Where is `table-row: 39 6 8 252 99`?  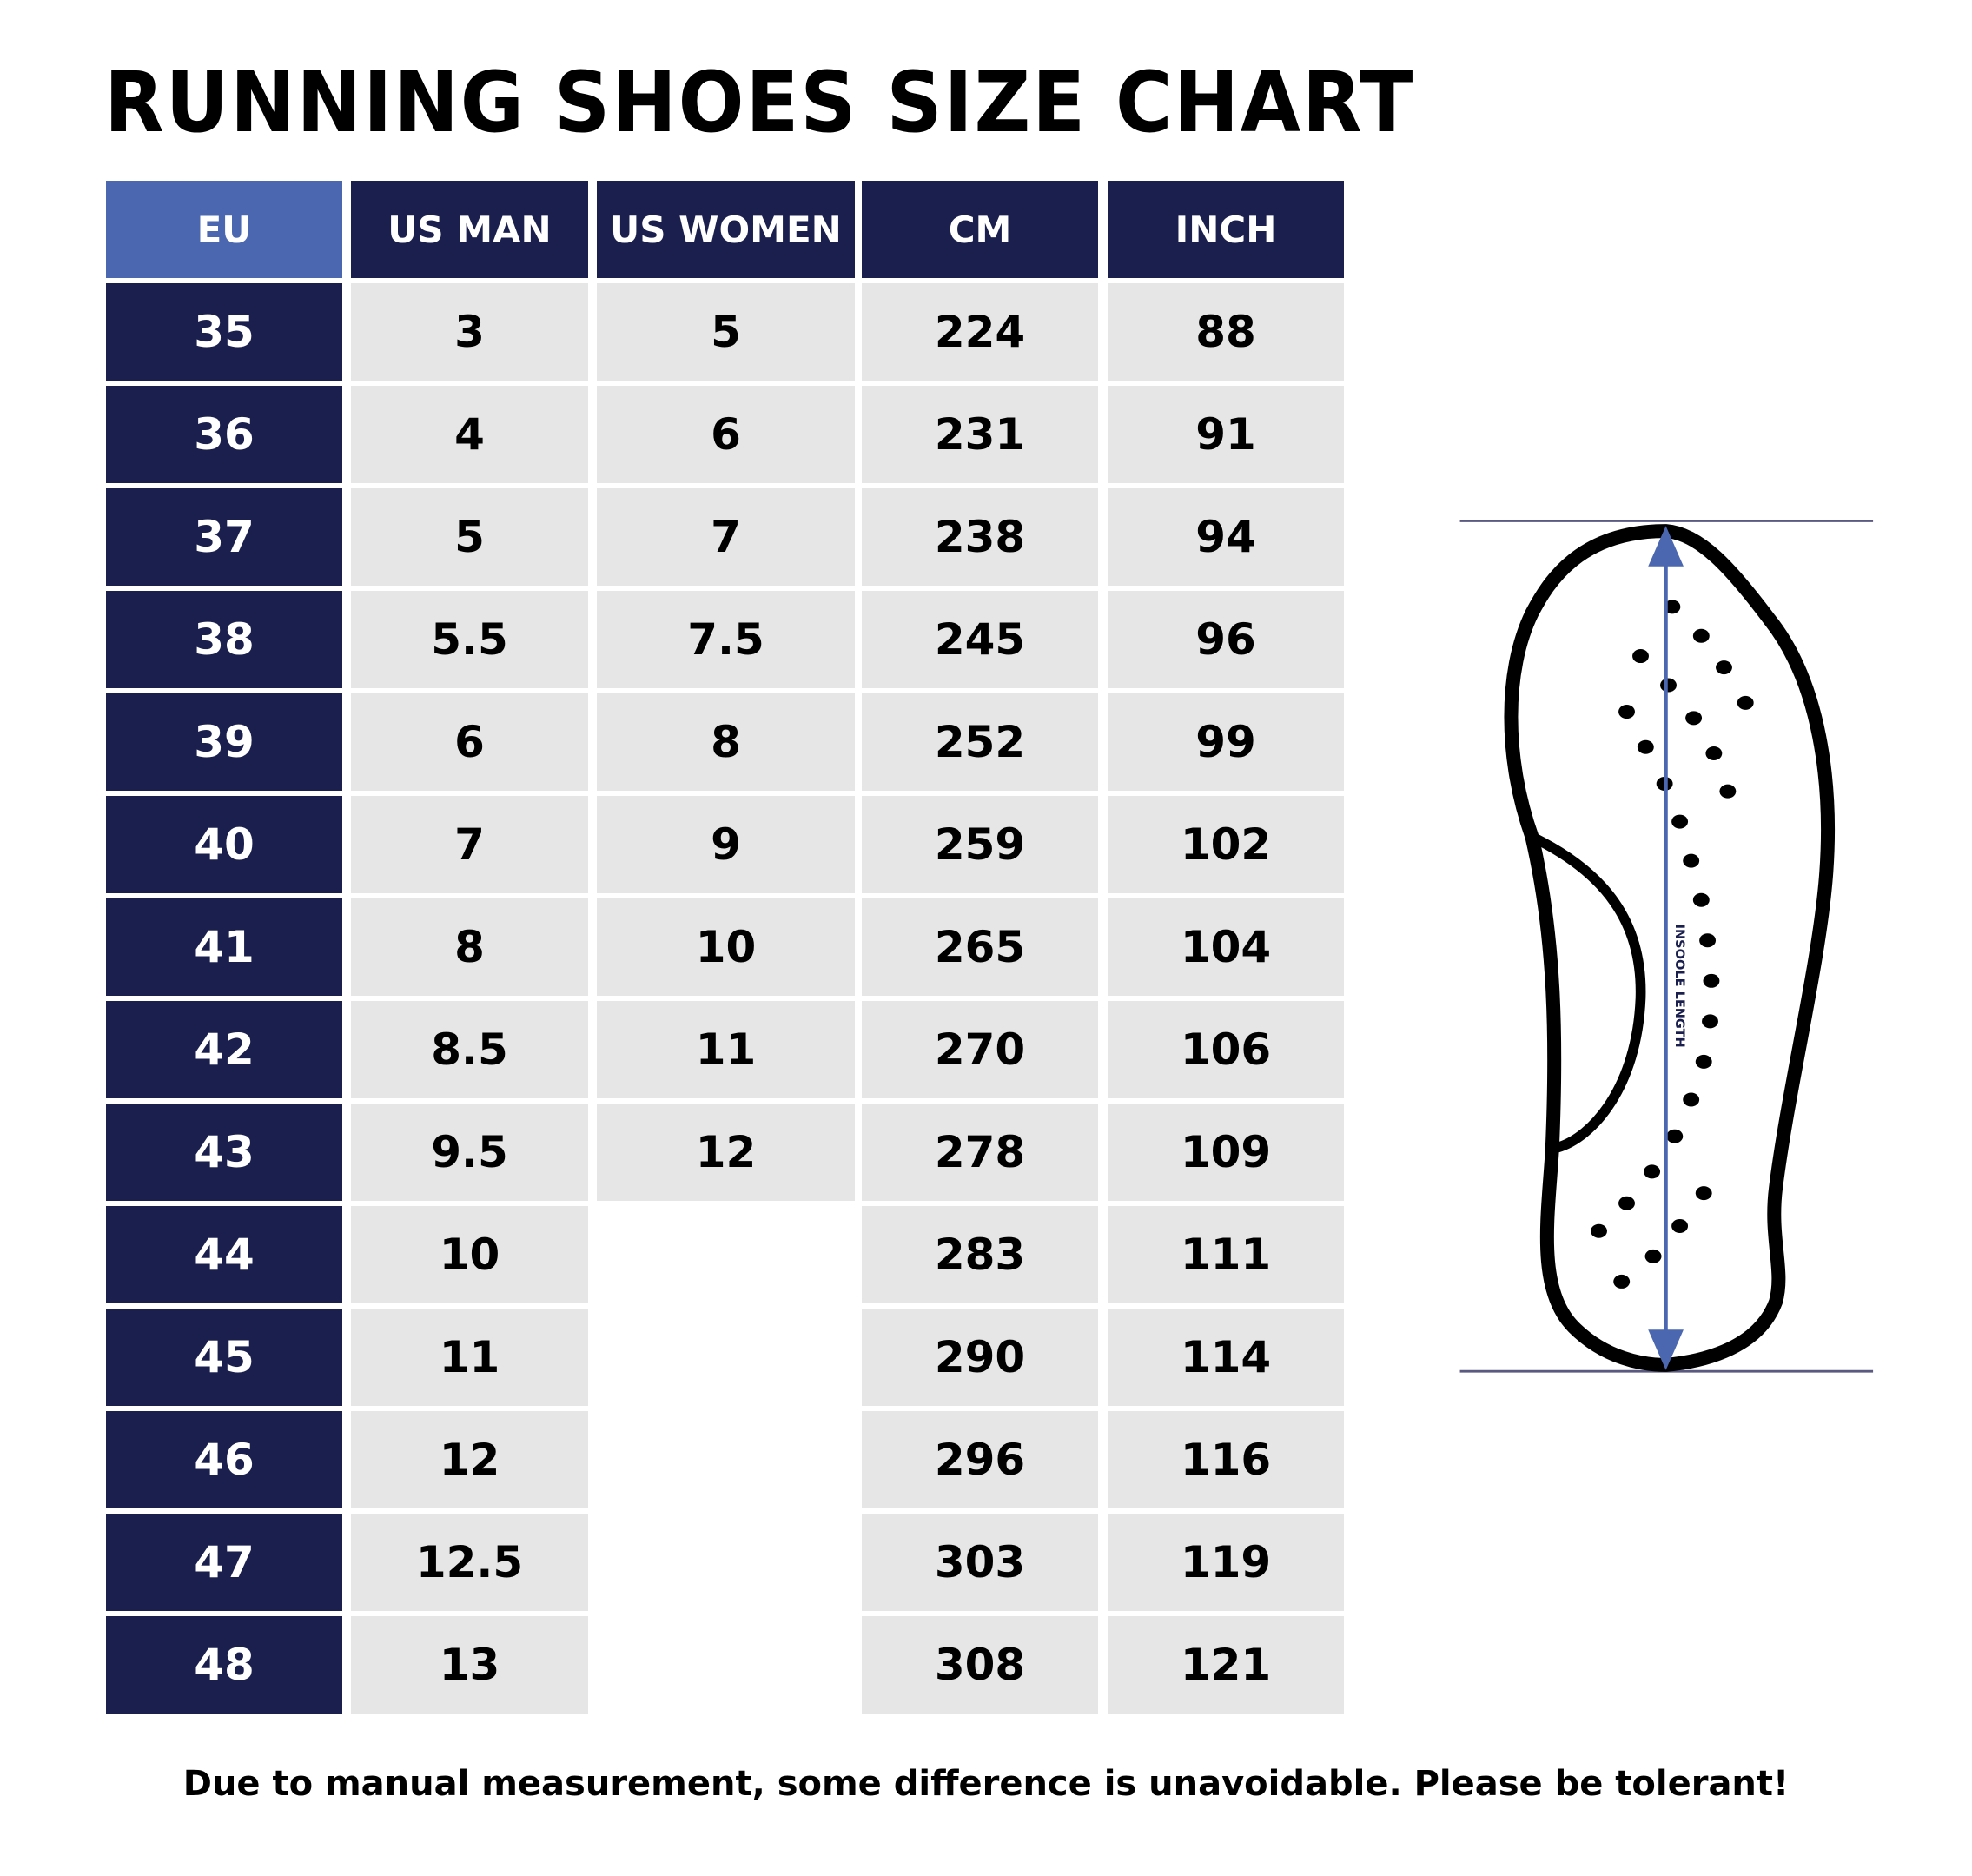 table-row: 39 6 8 252 99 is located at coordinates (725, 742).